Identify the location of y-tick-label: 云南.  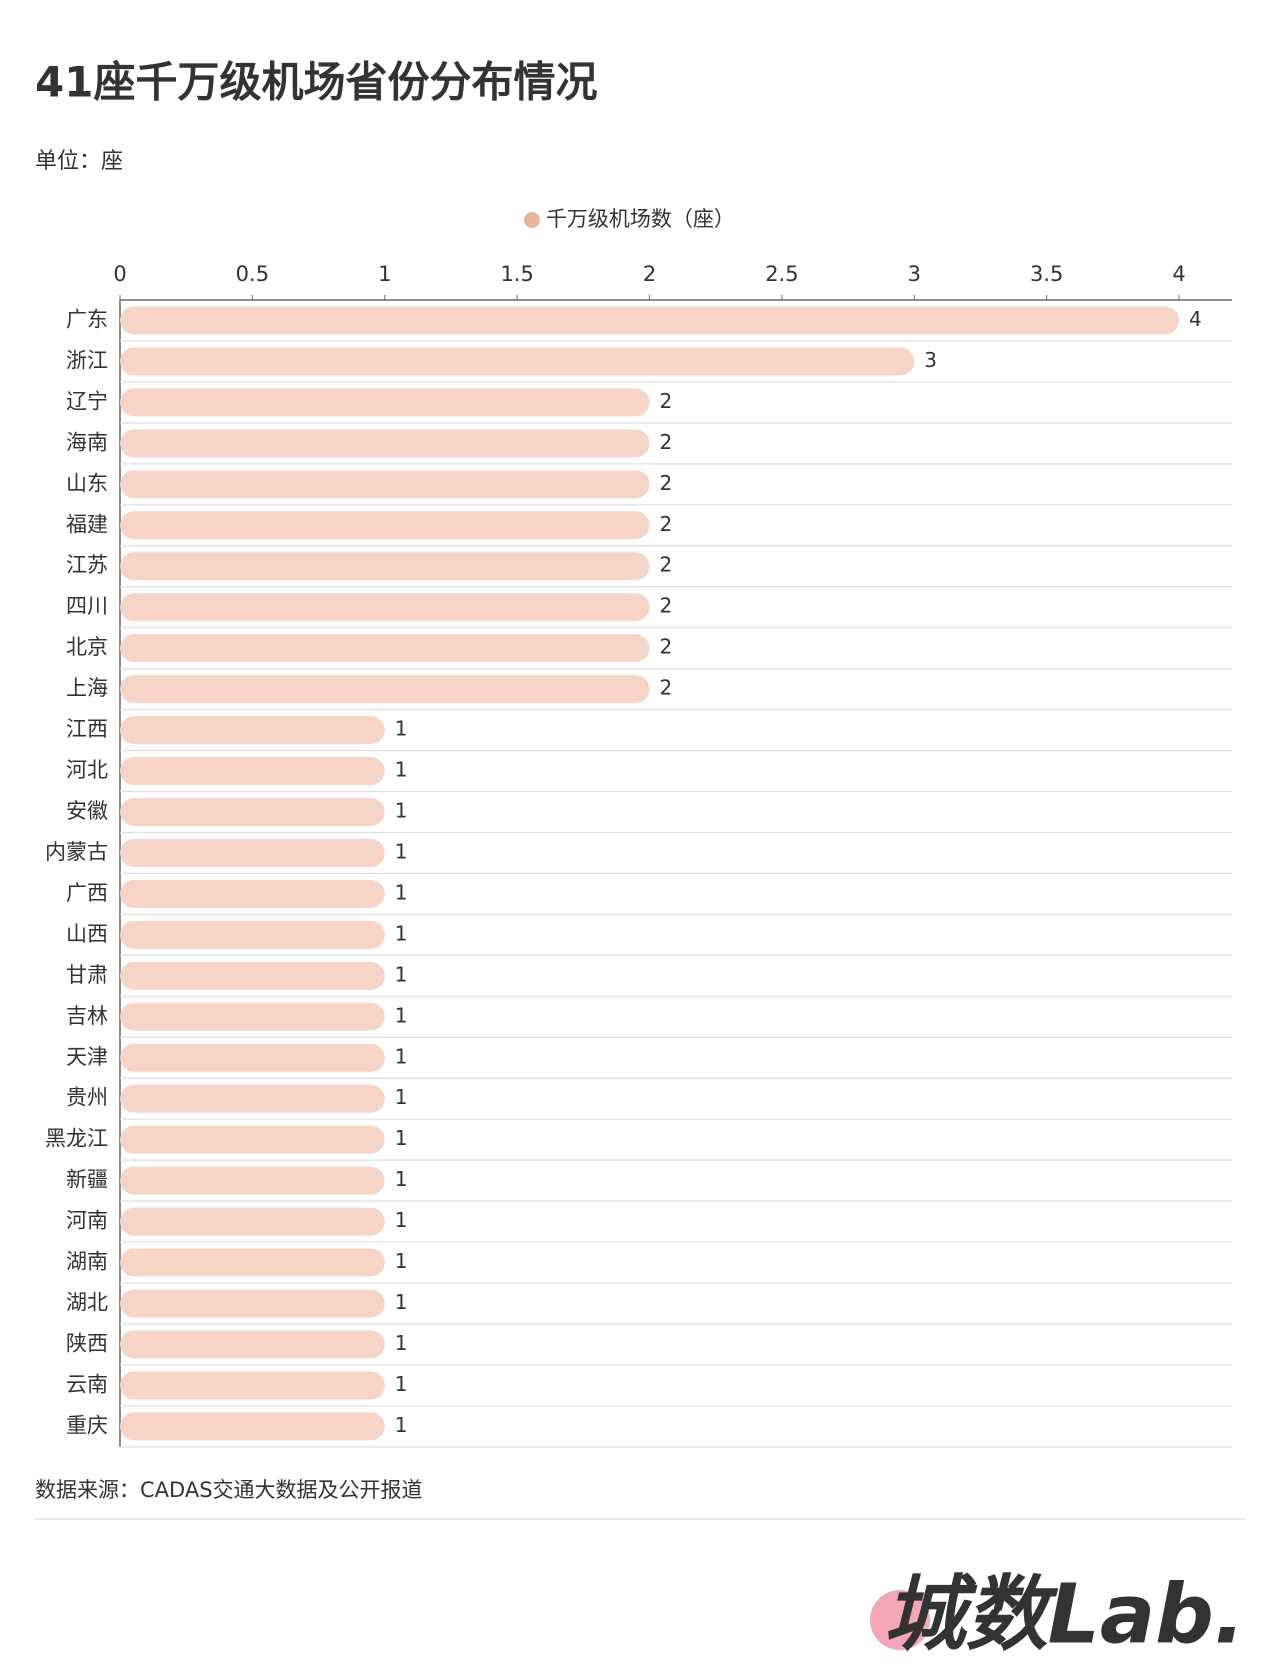
(87, 1384).